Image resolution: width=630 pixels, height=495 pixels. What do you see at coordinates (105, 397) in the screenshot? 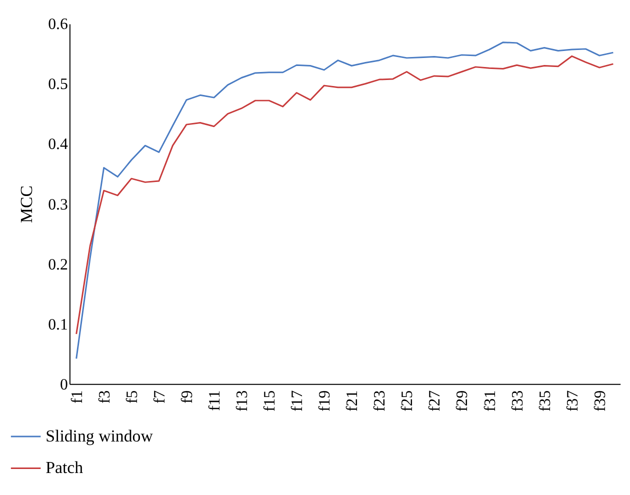
I see `x-tick-label: f3` at bounding box center [105, 397].